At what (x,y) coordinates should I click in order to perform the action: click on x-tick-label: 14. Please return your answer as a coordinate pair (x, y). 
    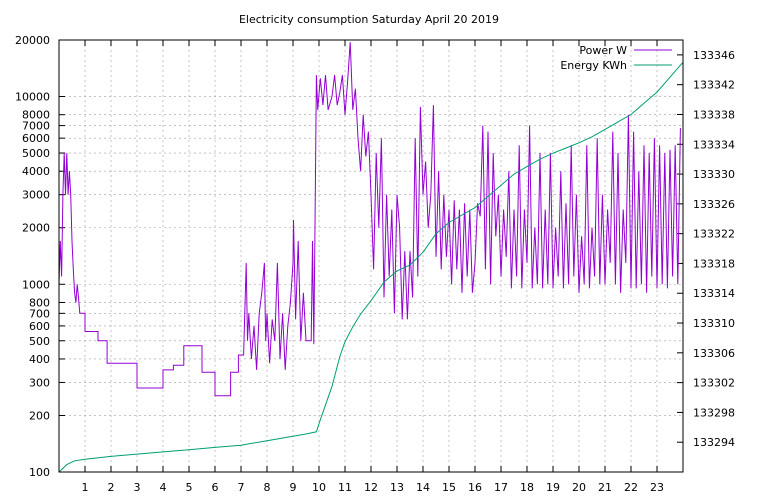
    Looking at the image, I should click on (423, 487).